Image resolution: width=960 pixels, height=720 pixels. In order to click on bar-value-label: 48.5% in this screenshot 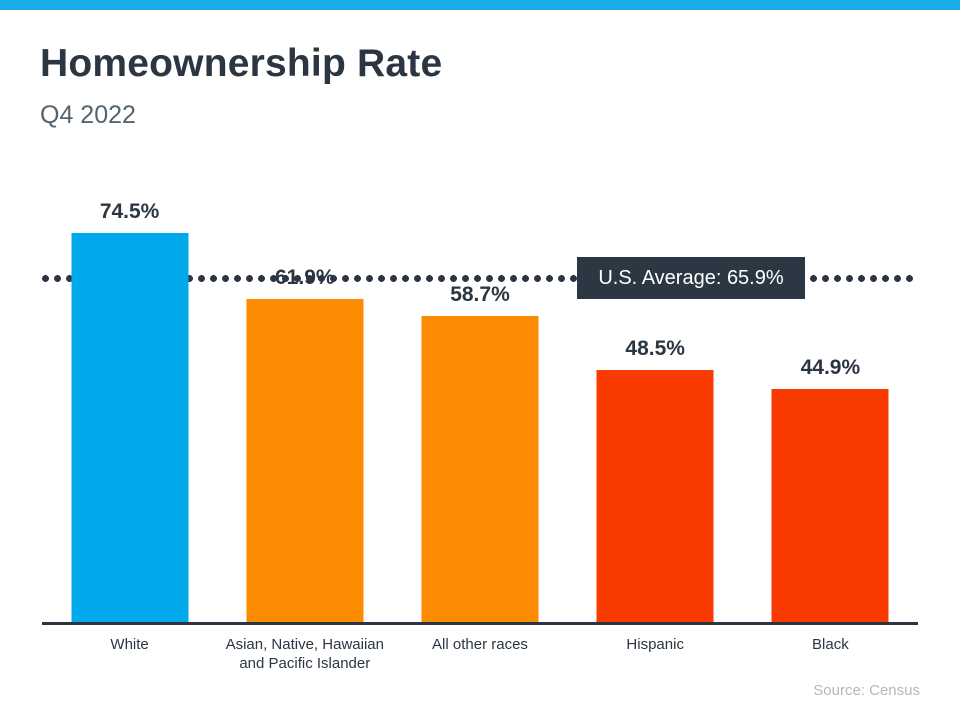, I will do `click(655, 348)`.